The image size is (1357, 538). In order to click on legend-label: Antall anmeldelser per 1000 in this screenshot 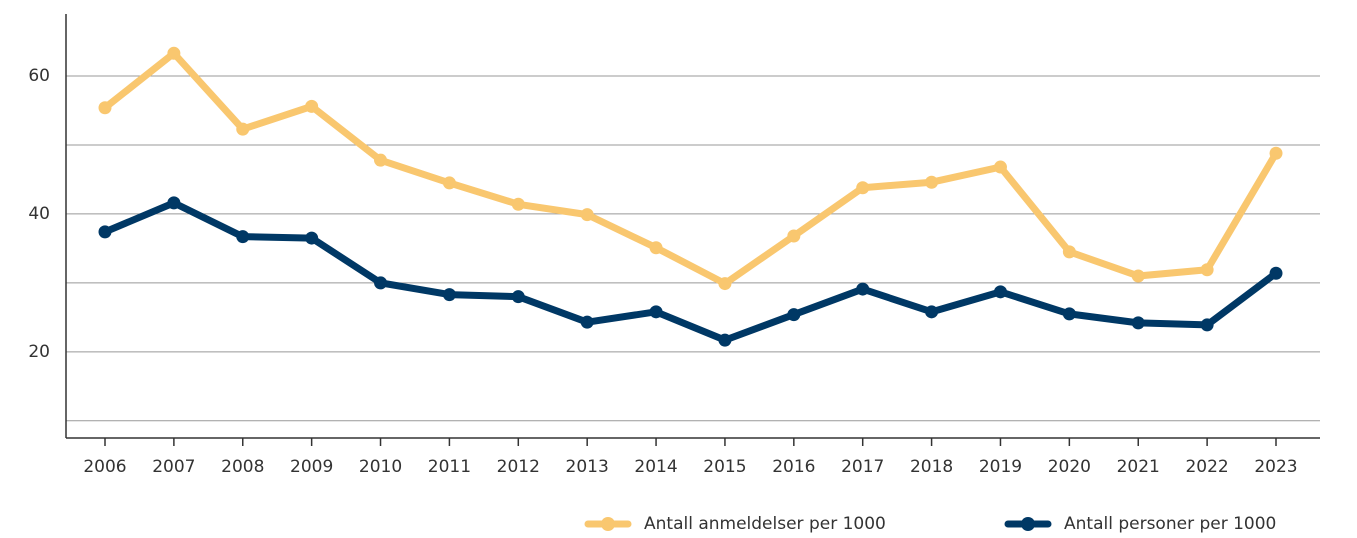, I will do `click(765, 524)`.